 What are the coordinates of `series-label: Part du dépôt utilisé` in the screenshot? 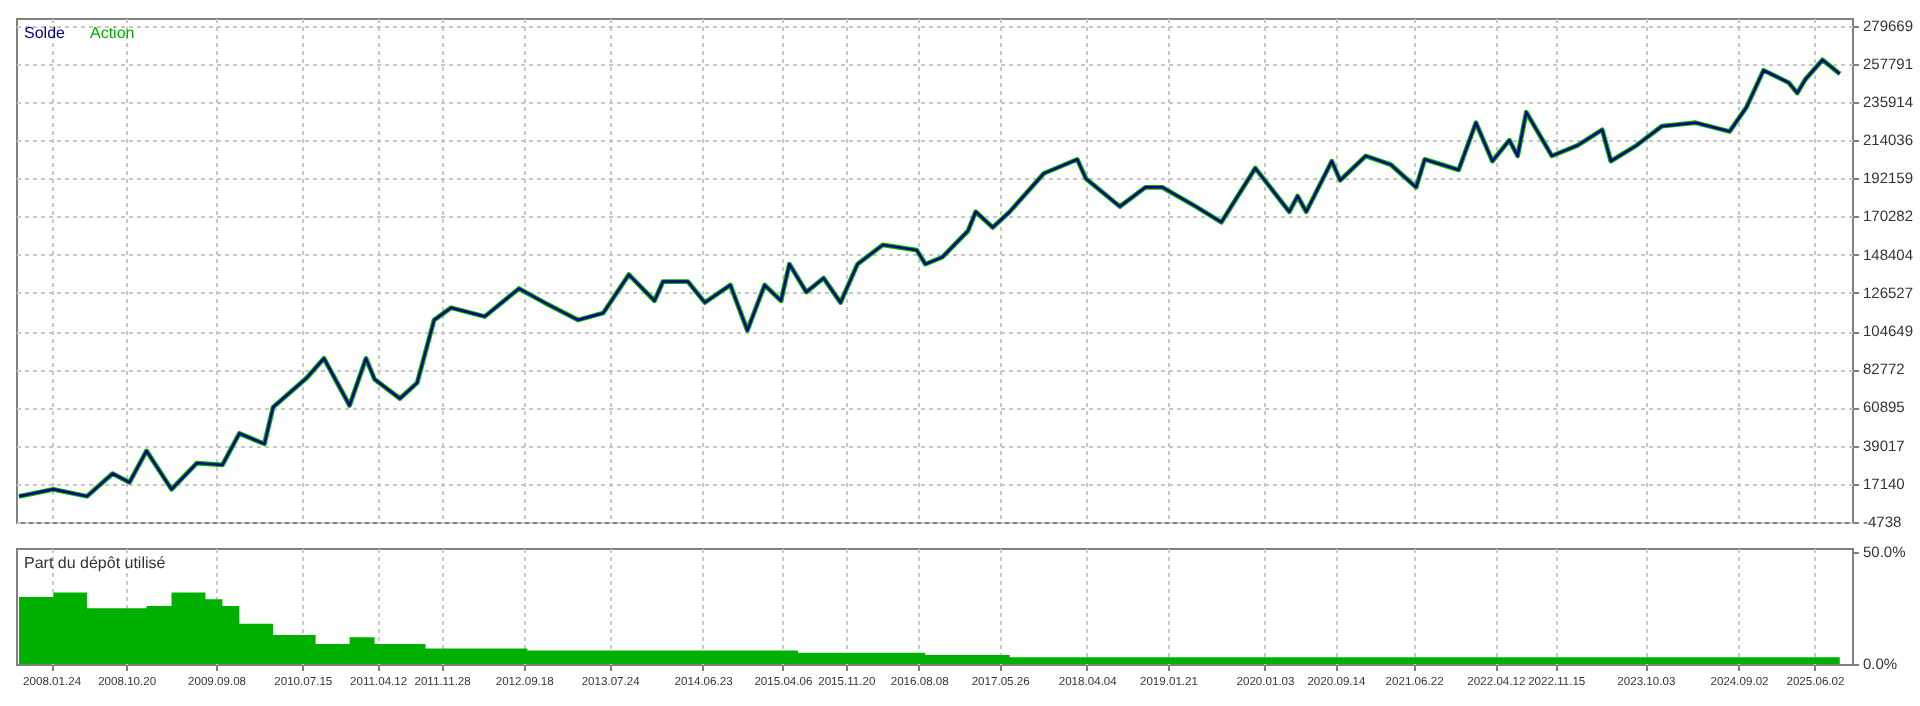 It's located at (95, 563).